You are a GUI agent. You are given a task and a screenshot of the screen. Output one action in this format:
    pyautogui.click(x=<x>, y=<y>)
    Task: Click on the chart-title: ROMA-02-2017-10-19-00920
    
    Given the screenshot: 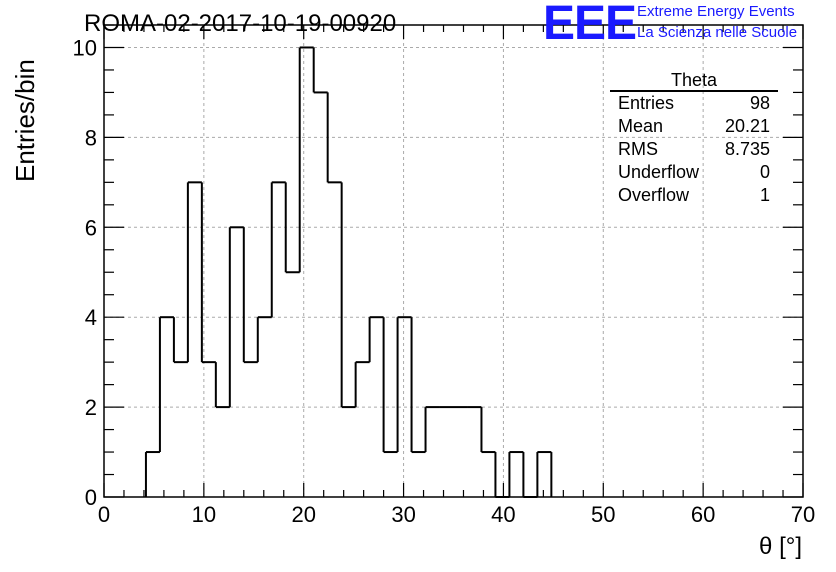 What is the action you would take?
    pyautogui.click(x=240, y=23)
    